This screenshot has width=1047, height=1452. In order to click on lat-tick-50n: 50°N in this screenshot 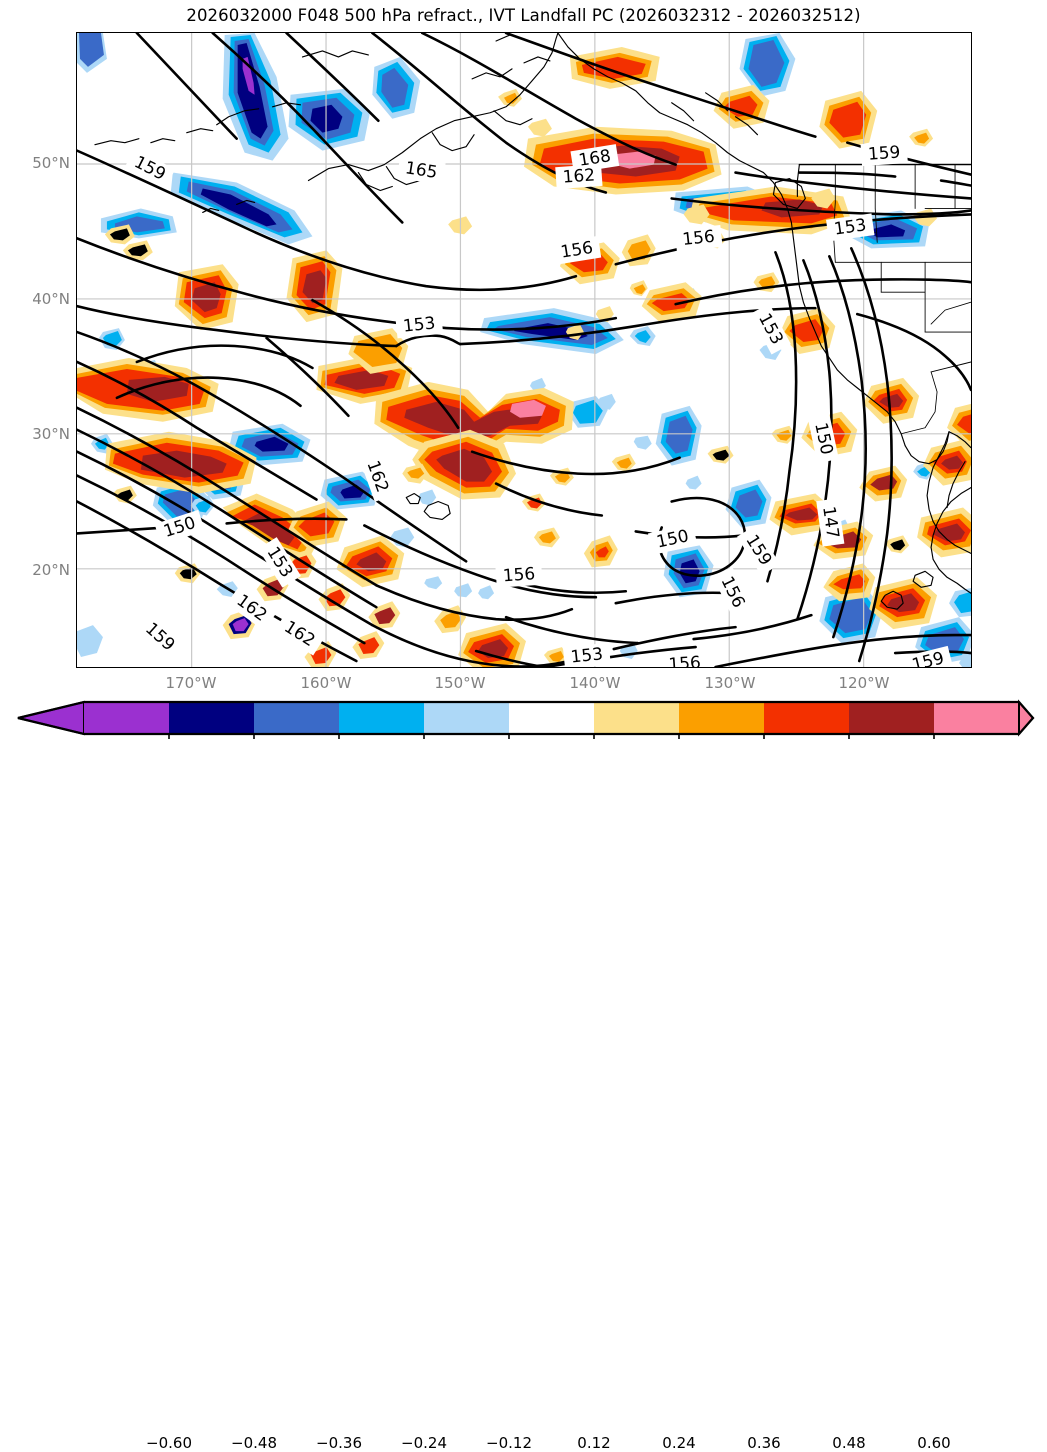, I will do `click(51, 163)`.